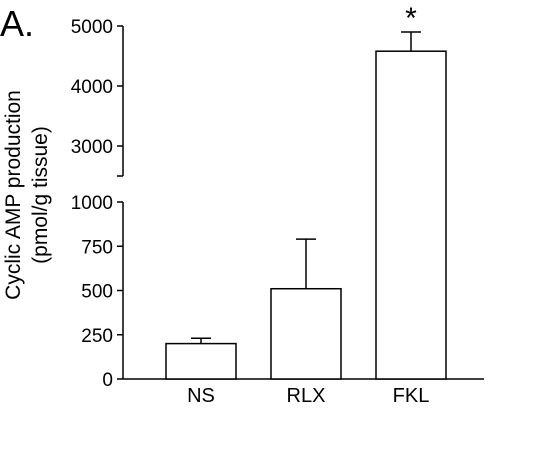 The image size is (553, 456). I want to click on category-label-fkl: FKL, so click(411, 396).